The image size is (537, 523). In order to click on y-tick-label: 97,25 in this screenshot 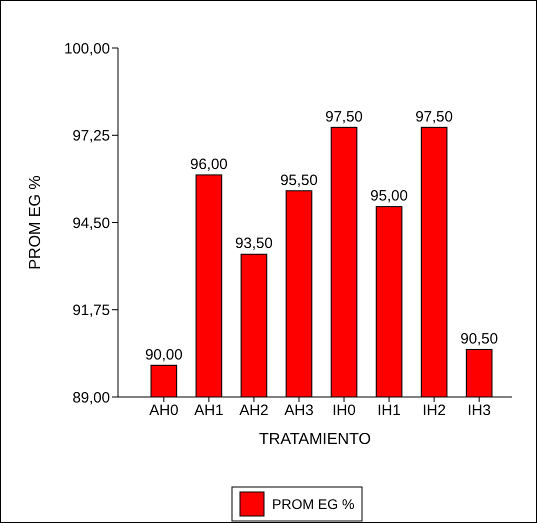, I will do `click(91, 136)`.